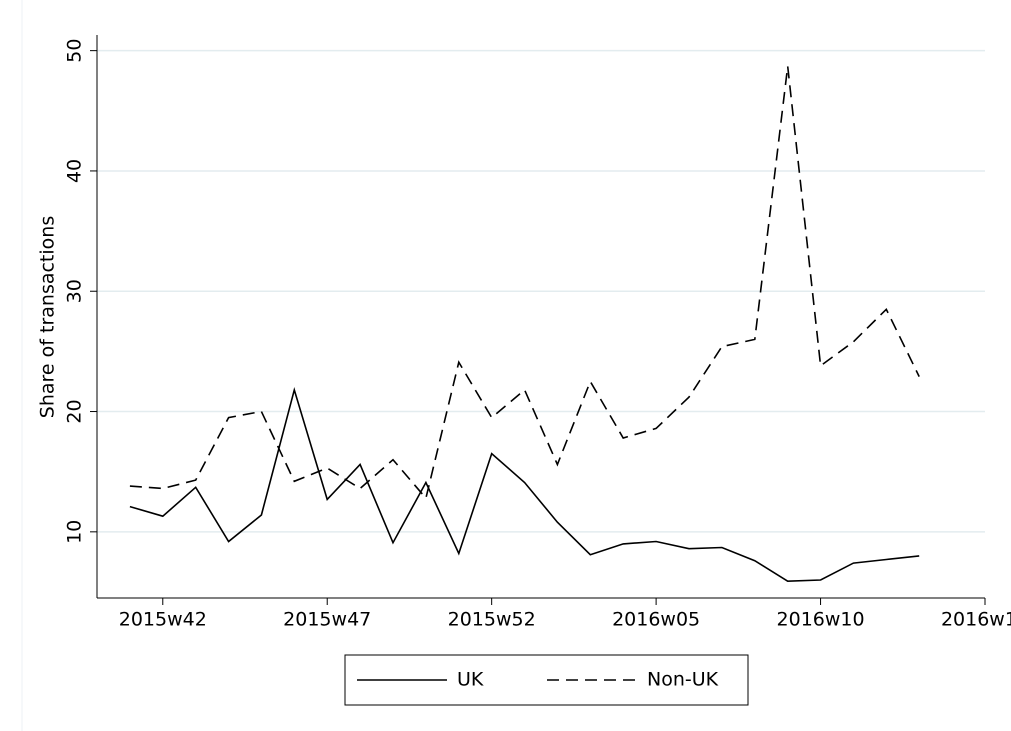  Describe the element at coordinates (492, 620) in the screenshot. I see `x-tick-label: 2015w52` at that location.